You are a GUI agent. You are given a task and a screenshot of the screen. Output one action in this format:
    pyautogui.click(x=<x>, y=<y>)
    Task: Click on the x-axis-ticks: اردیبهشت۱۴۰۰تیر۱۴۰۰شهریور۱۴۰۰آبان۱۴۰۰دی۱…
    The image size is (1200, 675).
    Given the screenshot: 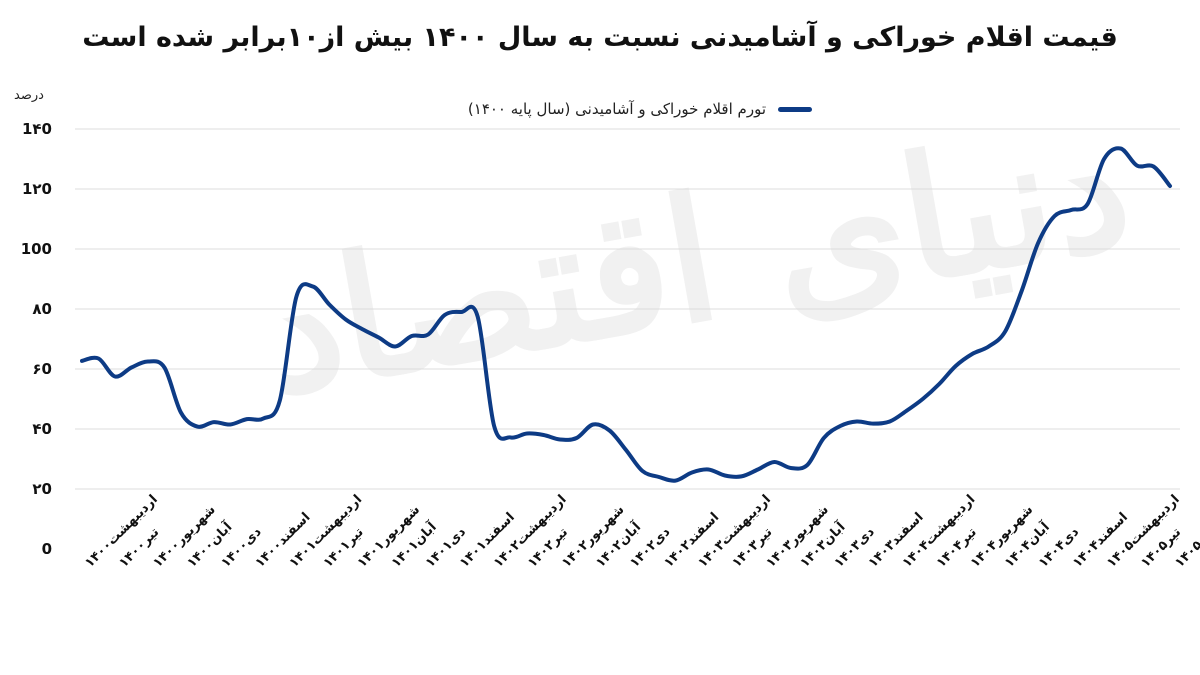 What is the action you would take?
    pyautogui.click(x=641, y=531)
    